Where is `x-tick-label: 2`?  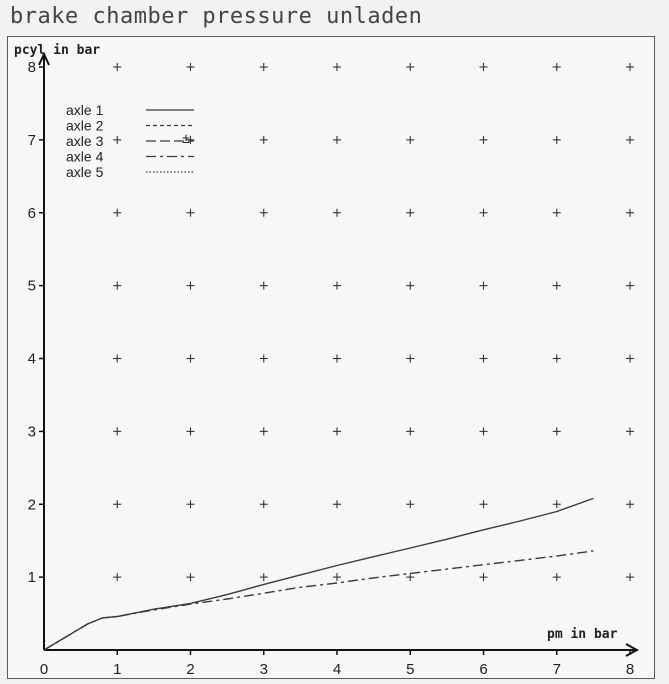
x-tick-label: 2 is located at coordinates (190, 669).